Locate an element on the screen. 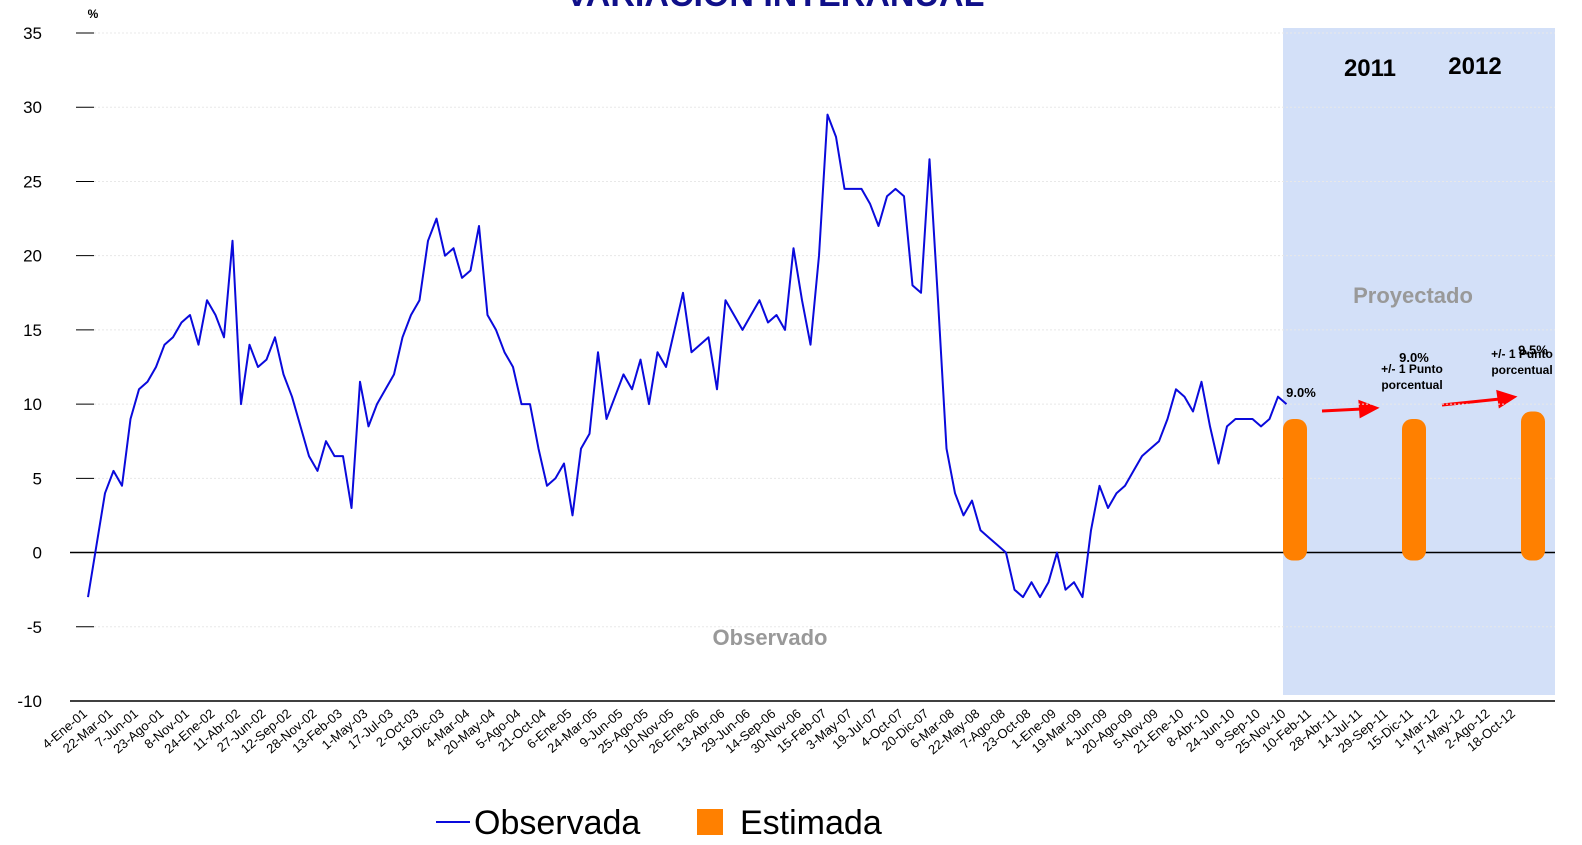 The image size is (1582, 845). y-tick-label: 30 is located at coordinates (32, 107).